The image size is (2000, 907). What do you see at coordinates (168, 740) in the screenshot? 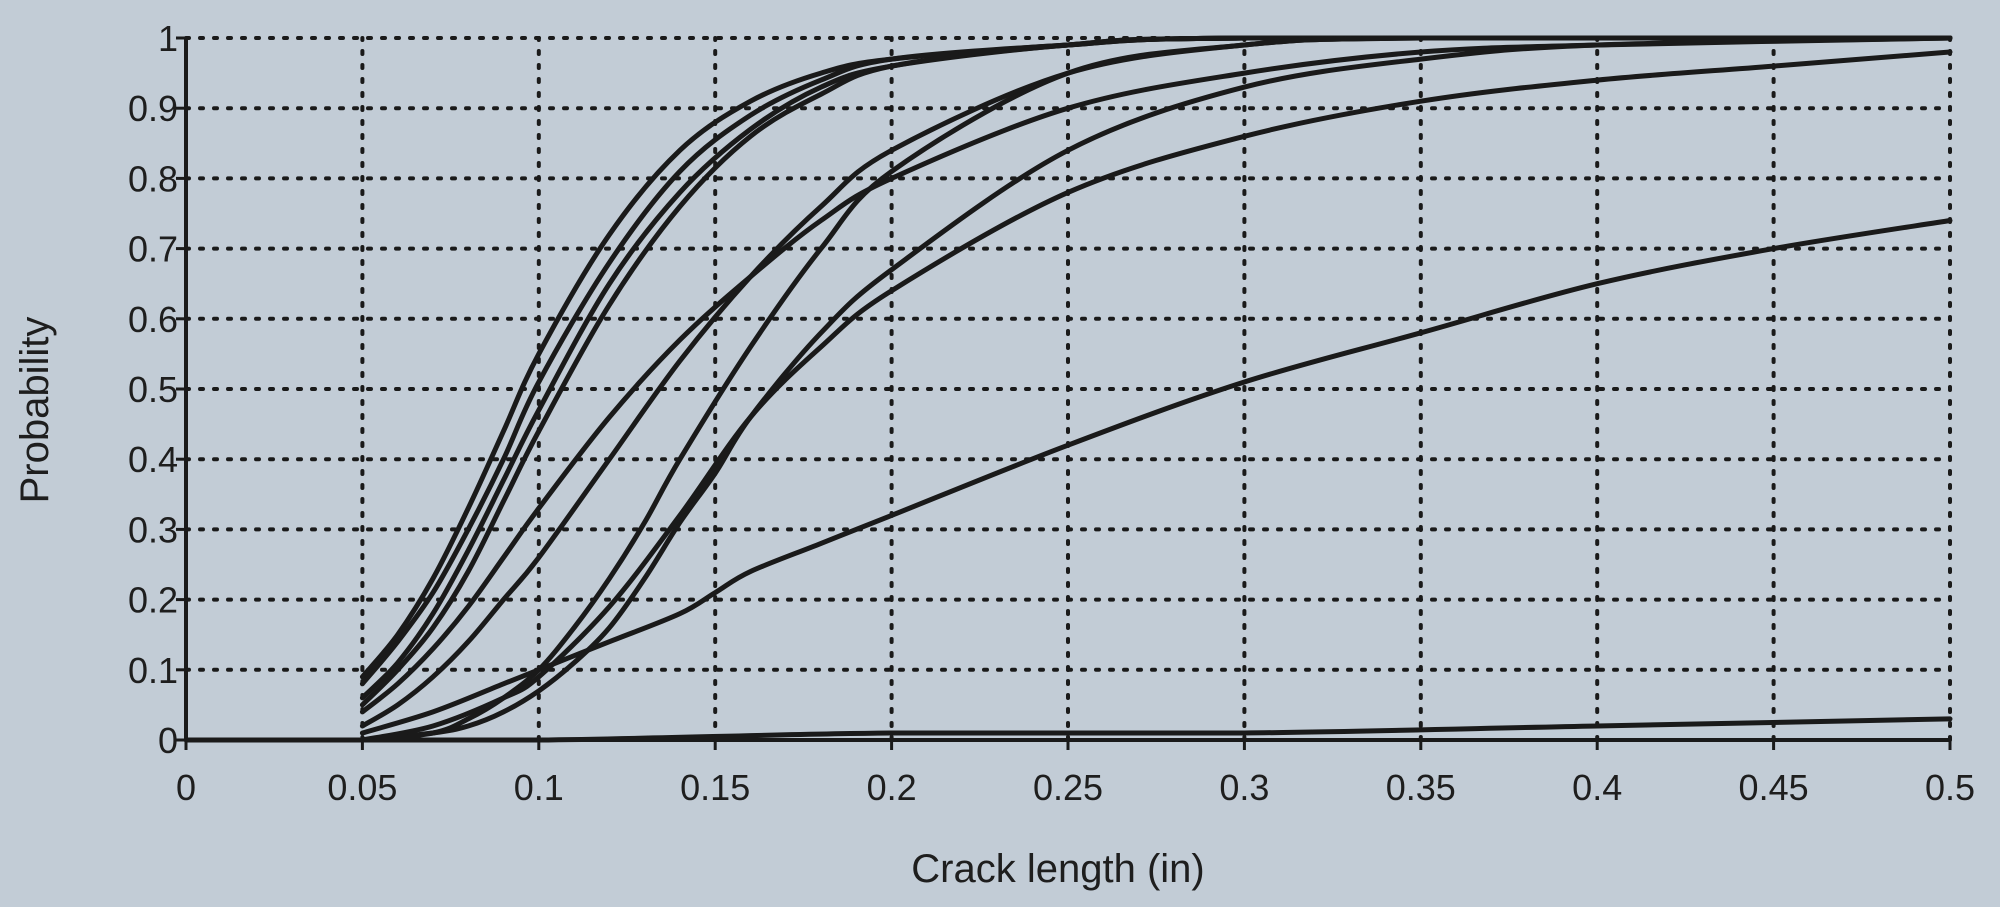
I see `y-tick-label: 0` at bounding box center [168, 740].